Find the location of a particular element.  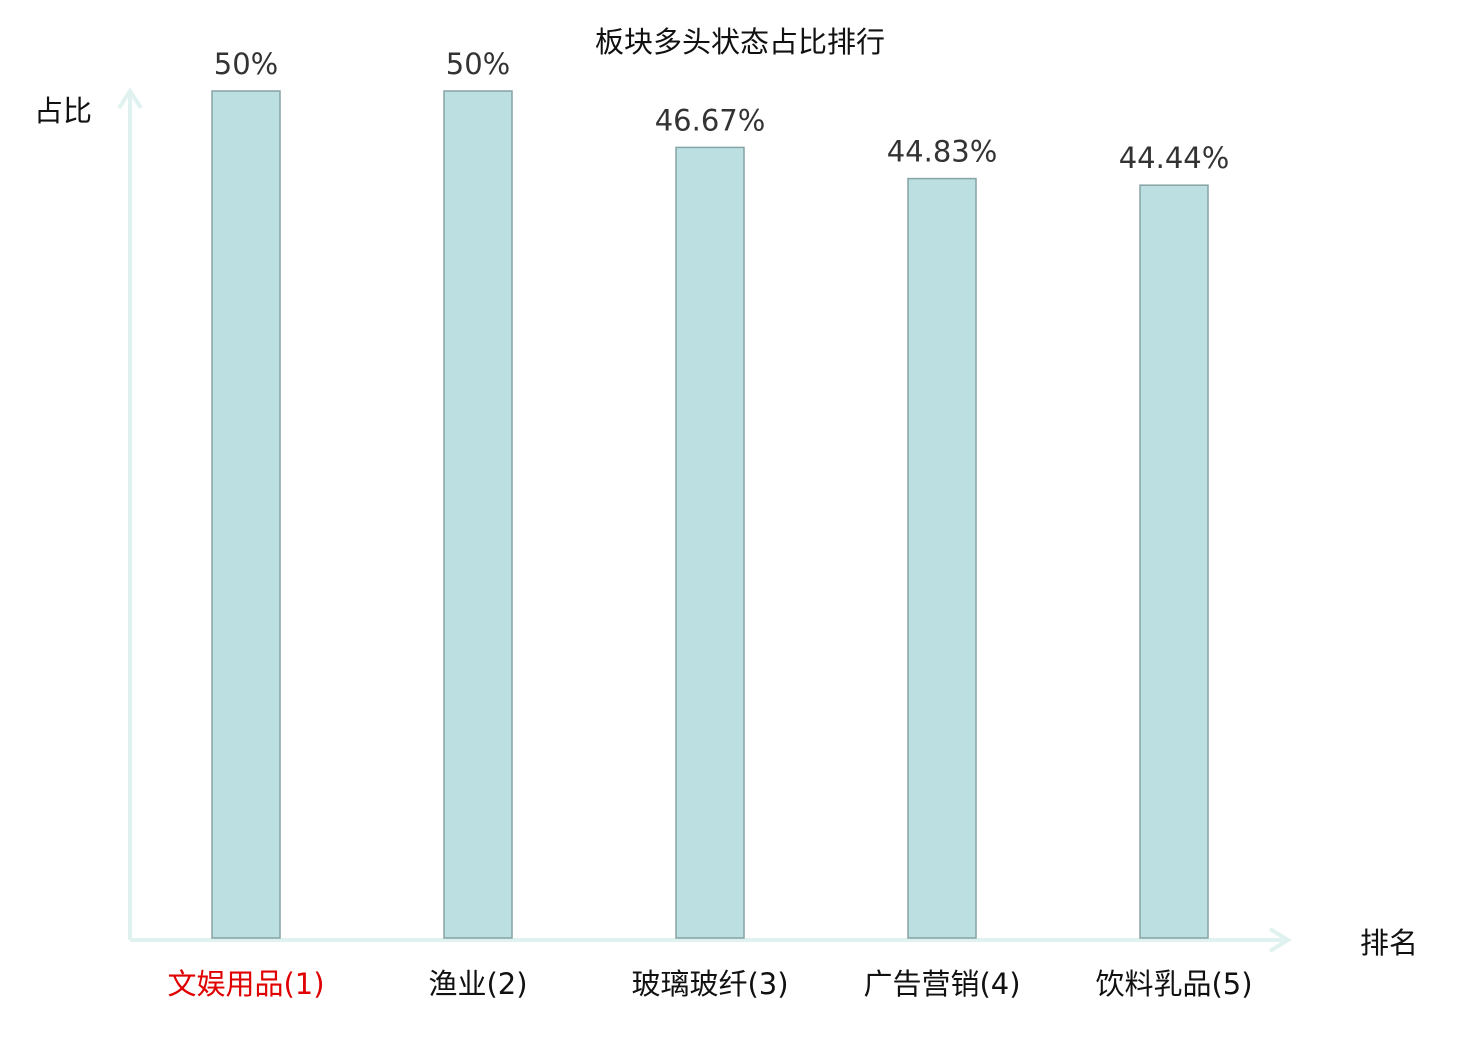

category-label-3: 玻璃玻纤(3) is located at coordinates (709, 984).